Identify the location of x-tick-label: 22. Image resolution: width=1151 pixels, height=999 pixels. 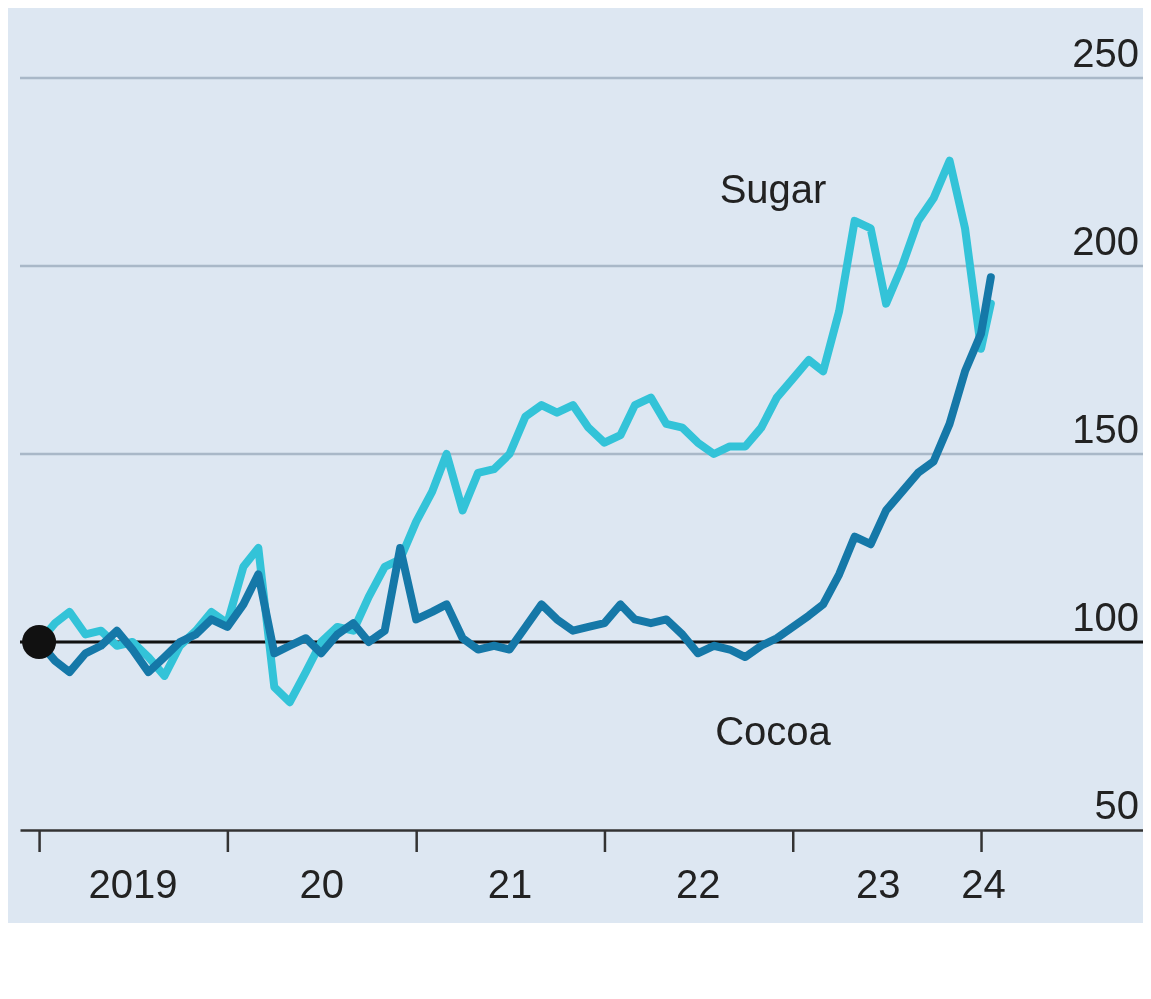
(698, 884).